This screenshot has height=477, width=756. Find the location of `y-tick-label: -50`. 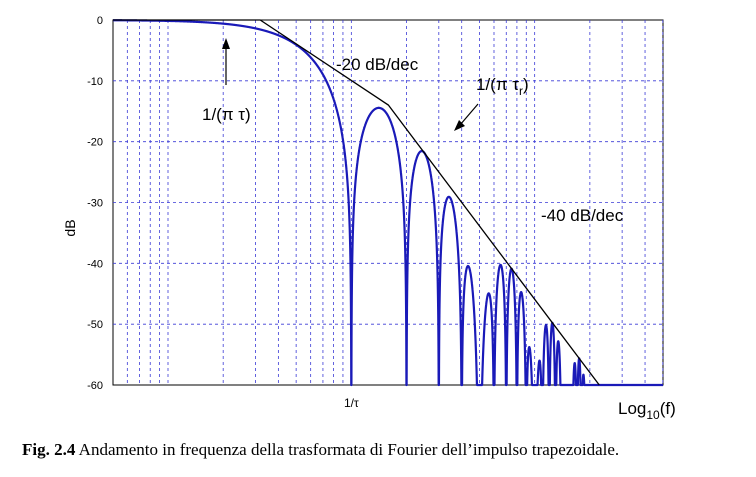

y-tick-label: -50 is located at coordinates (95, 325).